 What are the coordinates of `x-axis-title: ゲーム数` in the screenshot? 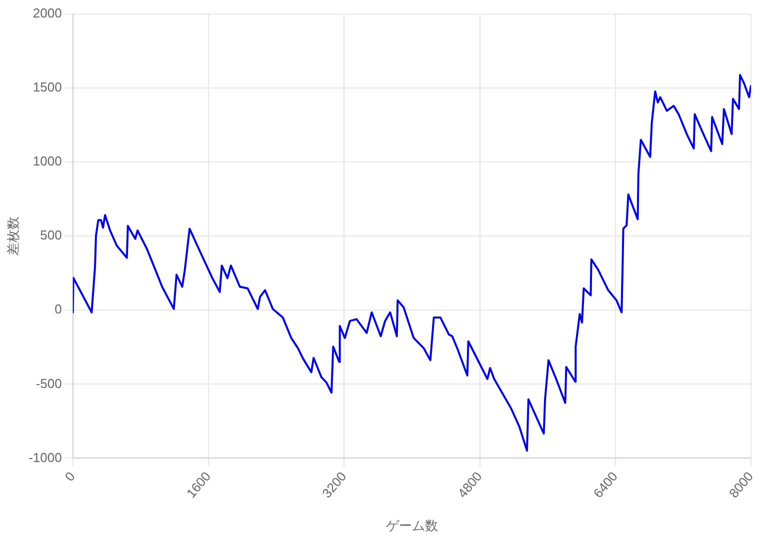 It's located at (412, 525).